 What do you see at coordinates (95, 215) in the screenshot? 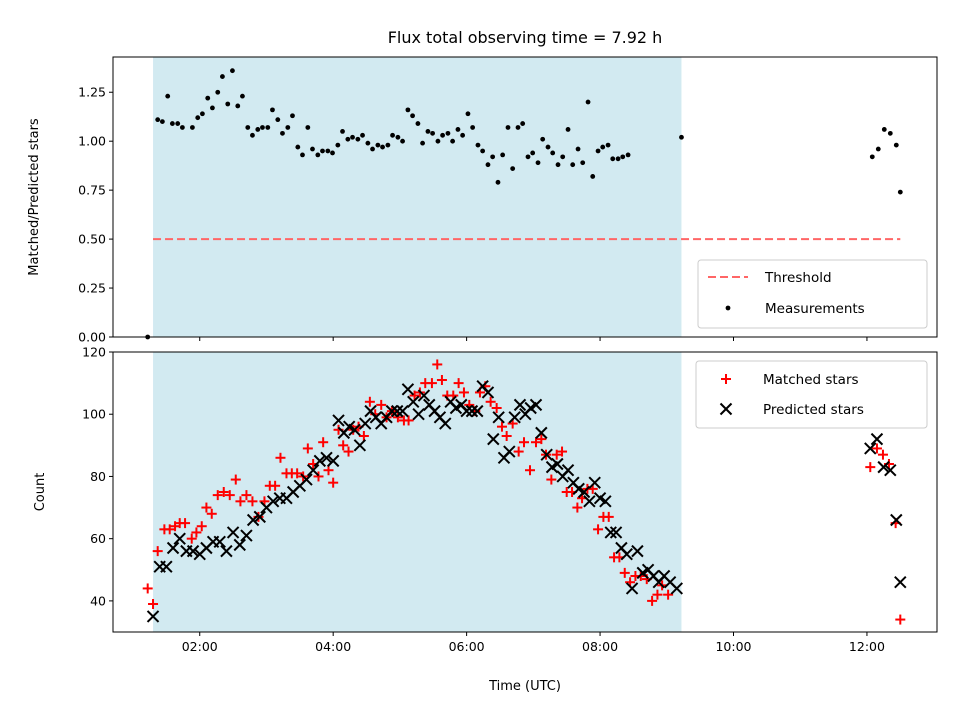
I see `top-y-ticks: 0.00 0.25 0.50 0.75 1.00 1.25` at bounding box center [95, 215].